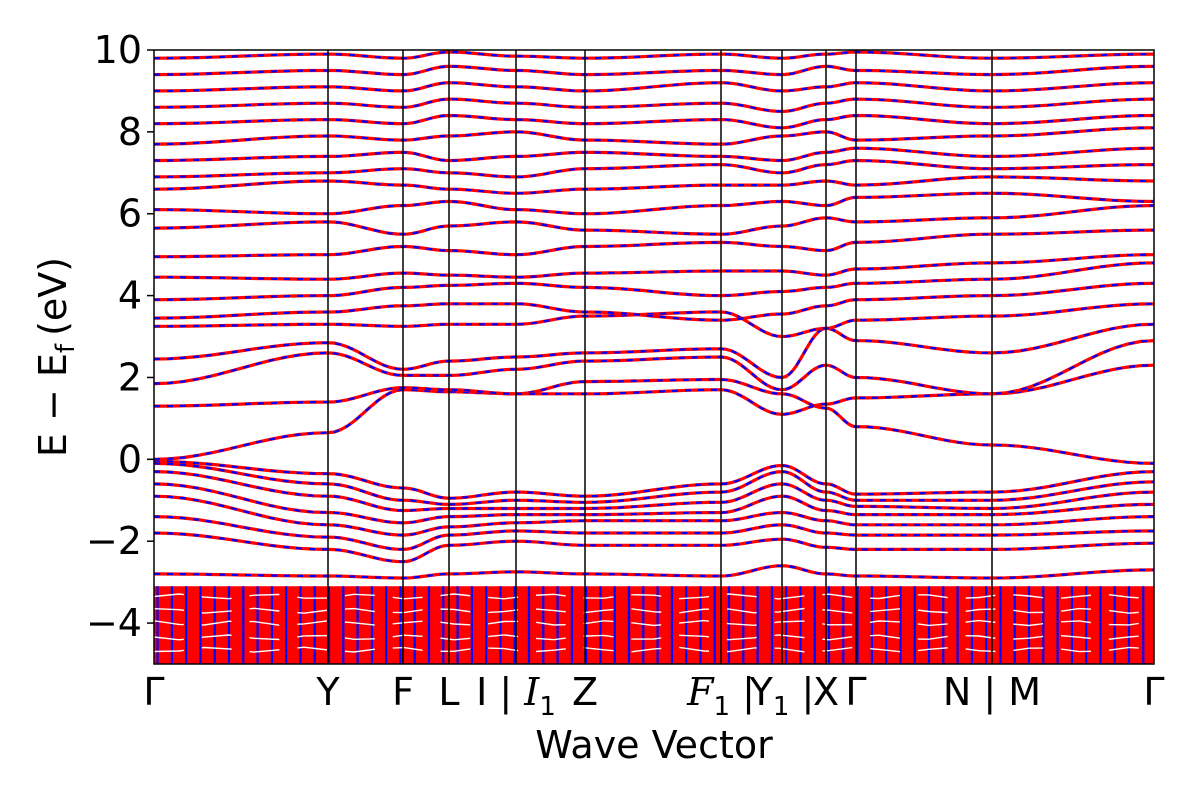 This screenshot has width=1200, height=800. What do you see at coordinates (516, 696) in the screenshot?
I see `x-tick-label: I | I1` at bounding box center [516, 696].